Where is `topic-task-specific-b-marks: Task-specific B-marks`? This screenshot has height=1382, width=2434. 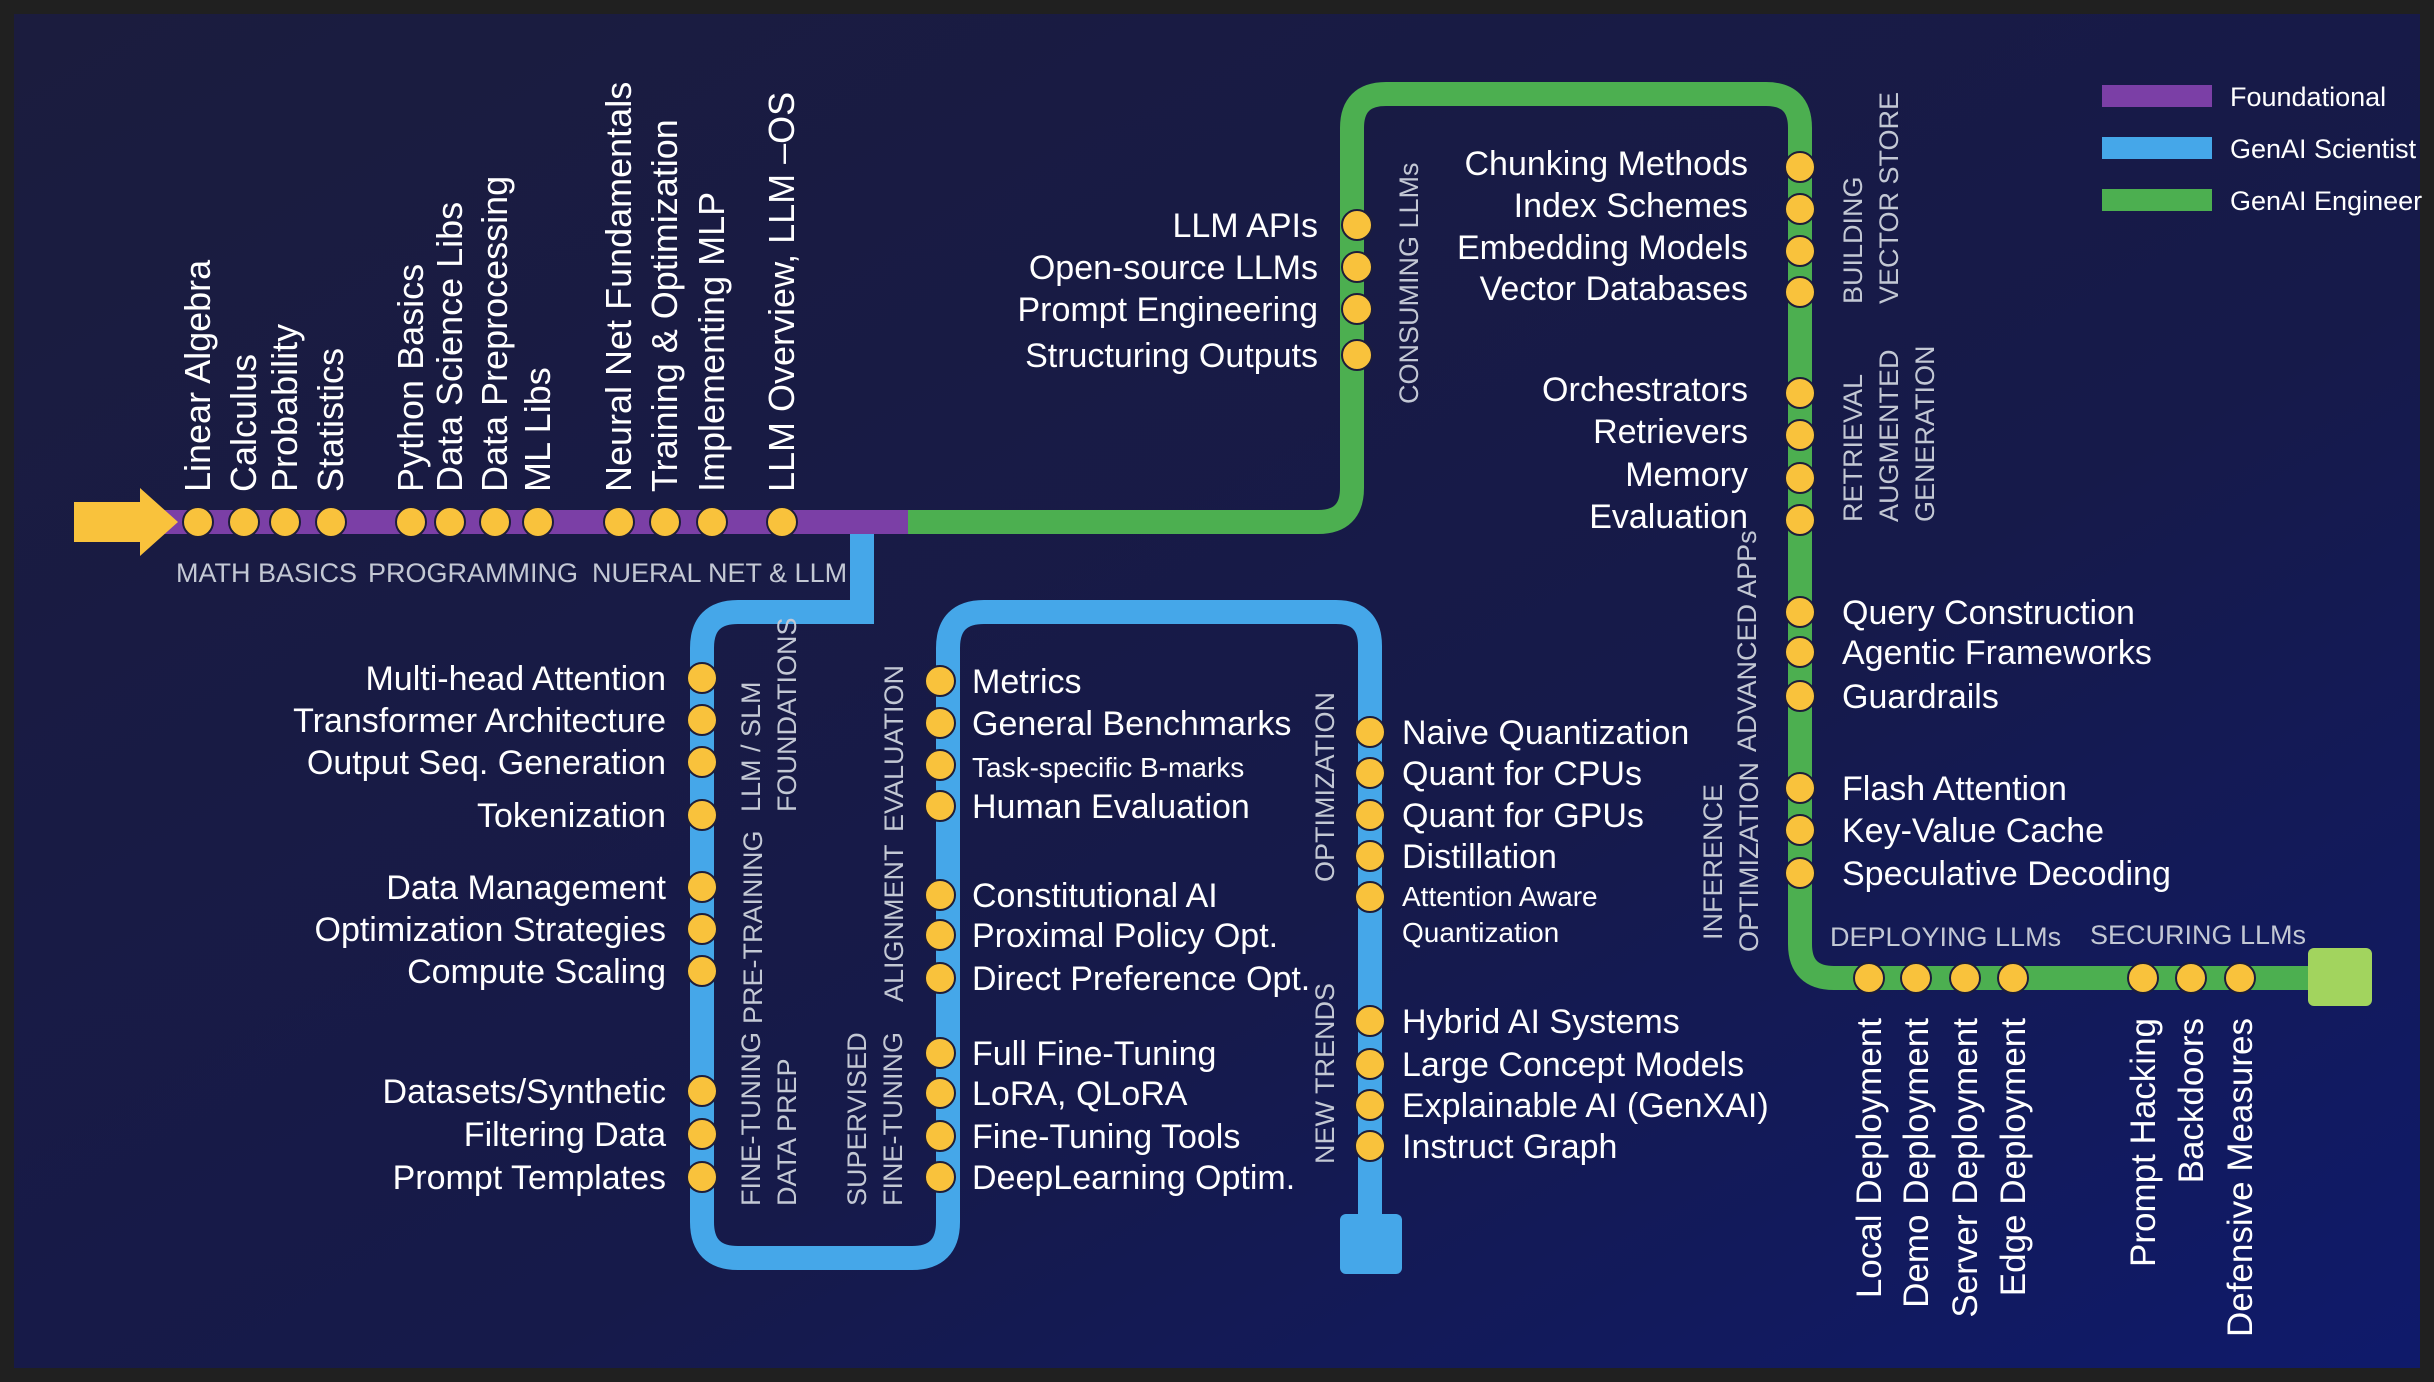
topic-task-specific-b-marks: Task-specific B-marks is located at coordinates (1108, 767).